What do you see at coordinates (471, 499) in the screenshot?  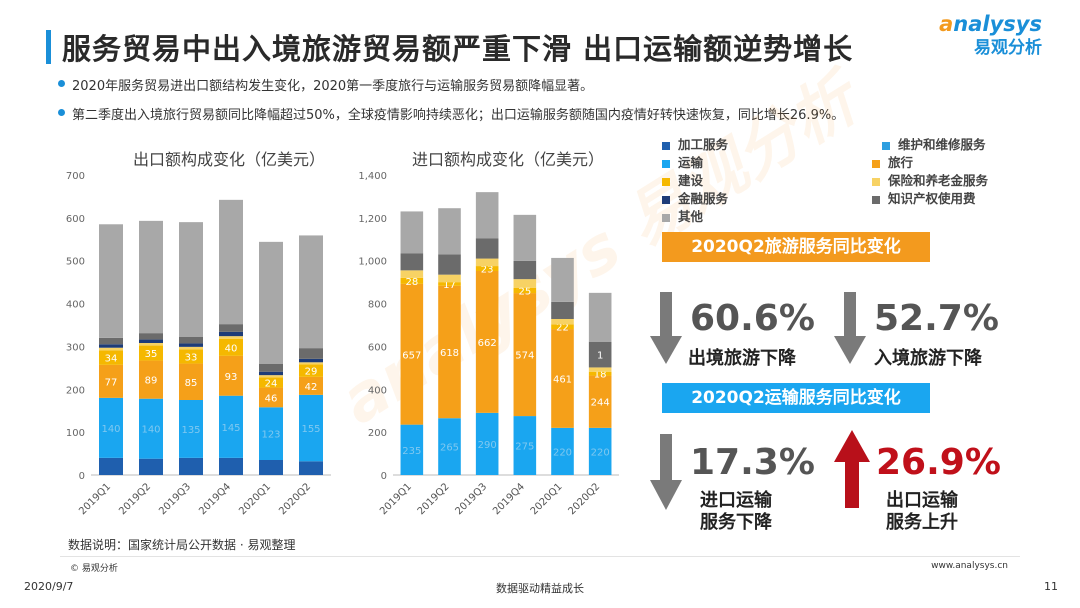 I see `x-tick-label: 2019Q3` at bounding box center [471, 499].